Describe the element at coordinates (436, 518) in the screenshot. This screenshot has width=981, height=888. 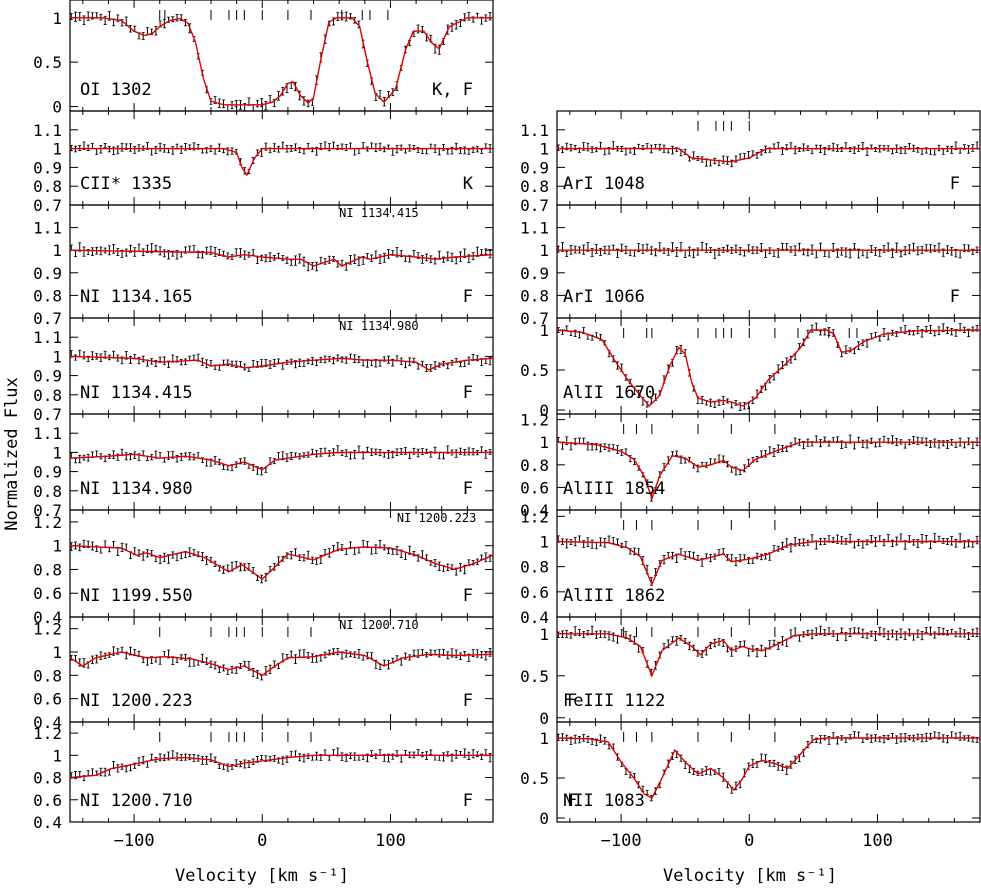
I see `blend-note: NI 1200.223` at that location.